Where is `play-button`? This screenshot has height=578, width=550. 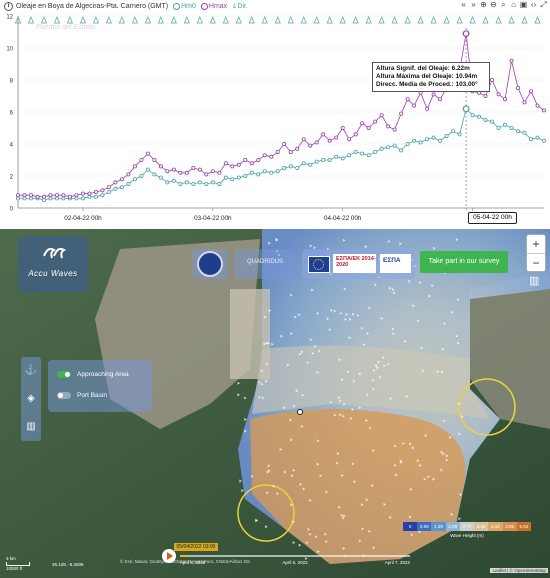 play-button is located at coordinates (169, 556).